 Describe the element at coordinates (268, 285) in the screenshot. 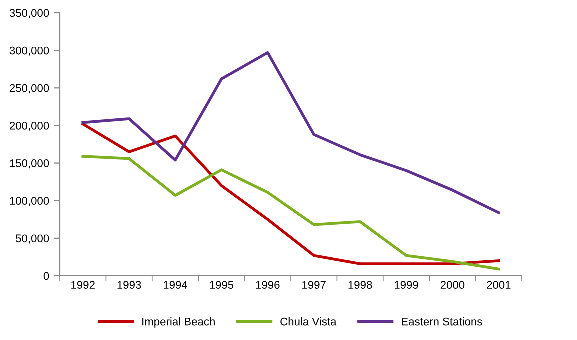

I see `x-tick-label: 1996` at that location.